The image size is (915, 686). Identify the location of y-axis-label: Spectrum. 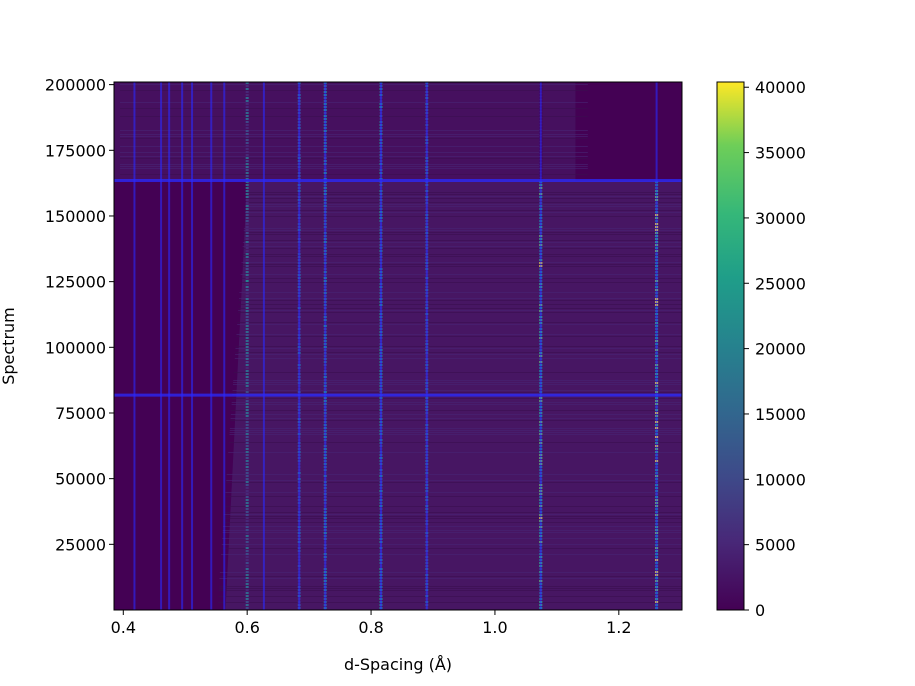
(9, 346).